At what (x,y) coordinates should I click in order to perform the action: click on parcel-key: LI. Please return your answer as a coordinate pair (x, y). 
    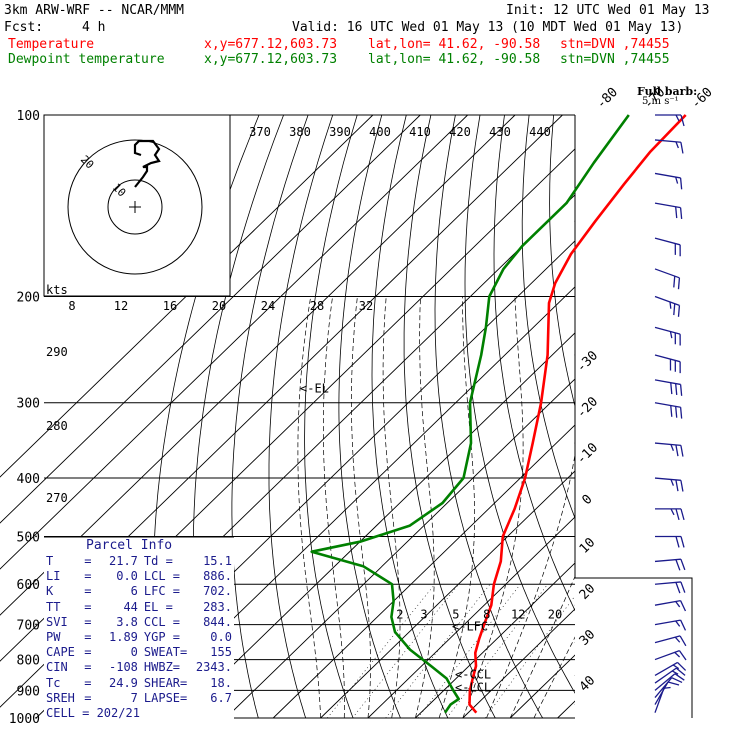
    Looking at the image, I should click on (53, 576).